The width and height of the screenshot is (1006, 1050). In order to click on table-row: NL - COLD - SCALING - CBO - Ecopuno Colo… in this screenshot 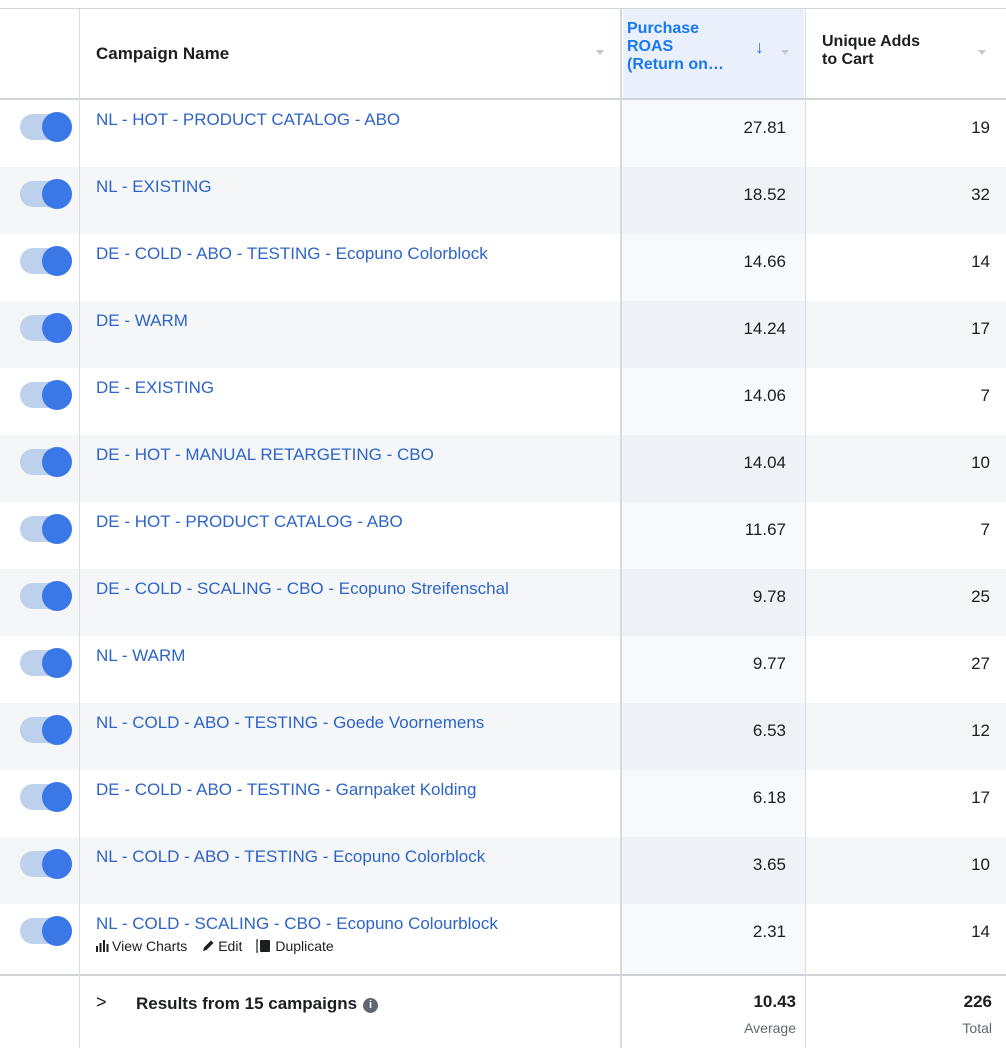, I will do `click(503, 939)`.